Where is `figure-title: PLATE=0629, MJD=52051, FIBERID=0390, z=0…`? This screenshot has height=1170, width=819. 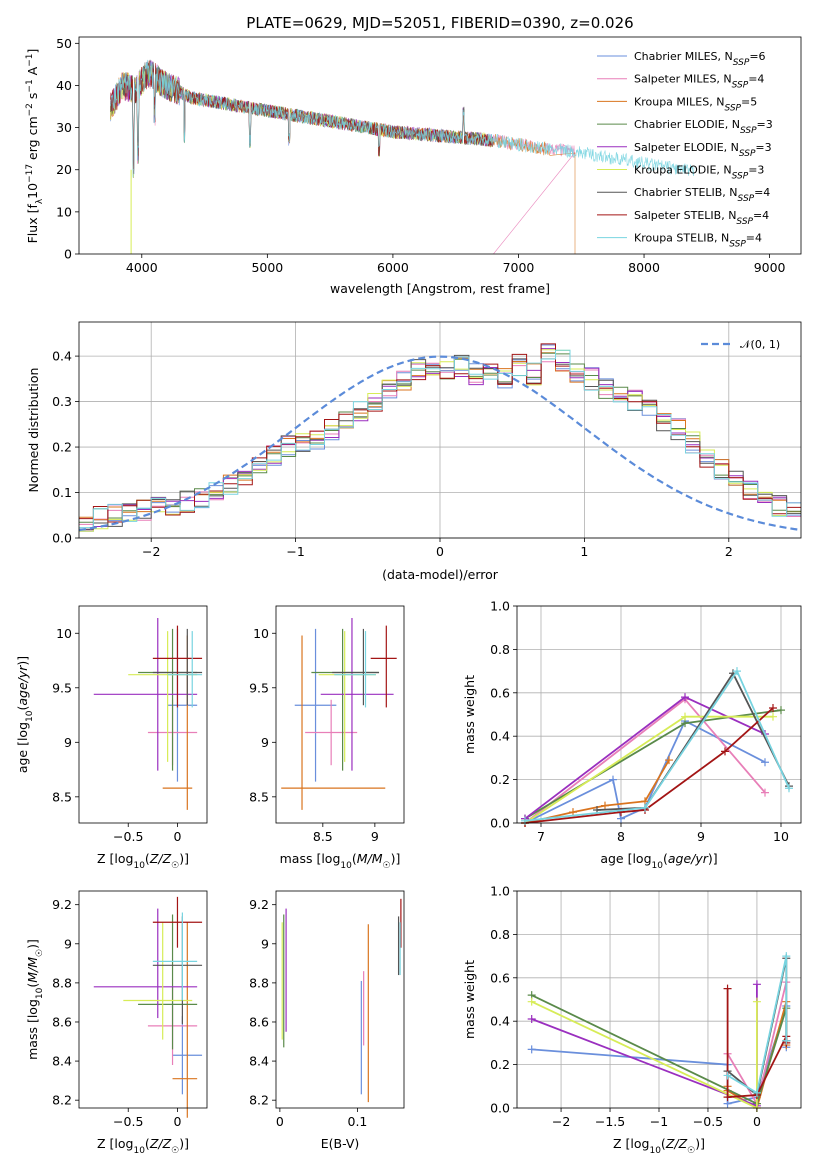 figure-title: PLATE=0629, MJD=52051, FIBERID=0390, z=0… is located at coordinates (439, 23).